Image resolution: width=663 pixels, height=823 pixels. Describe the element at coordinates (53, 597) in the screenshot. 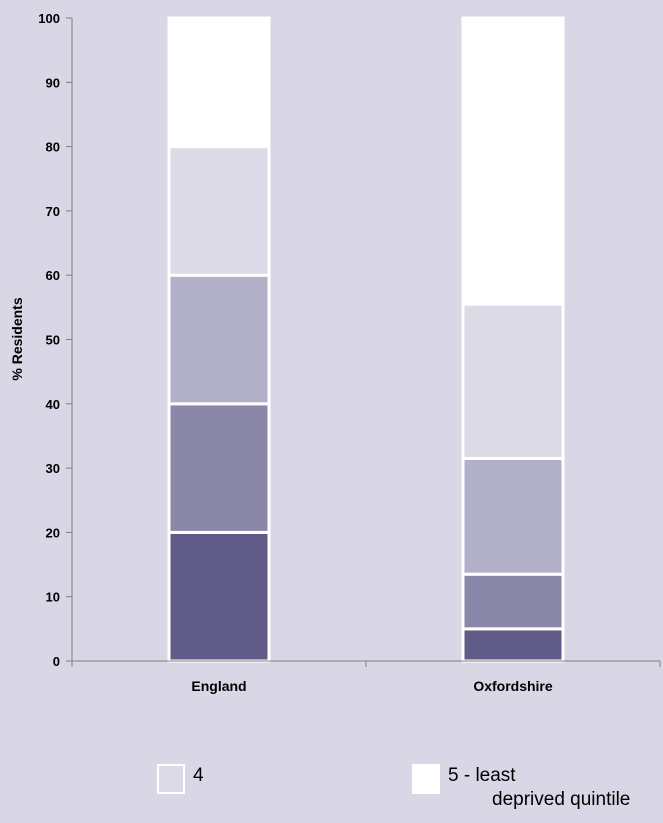

I see `y-tick-label-10: 10` at that location.